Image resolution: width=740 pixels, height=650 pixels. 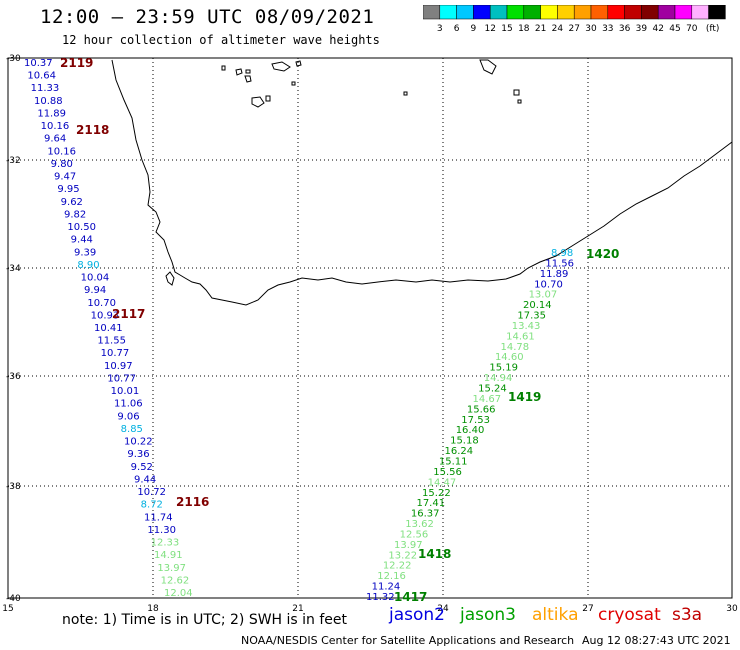 What do you see at coordinates (13, 599) in the screenshot?
I see `lat-label: -40` at bounding box center [13, 599].